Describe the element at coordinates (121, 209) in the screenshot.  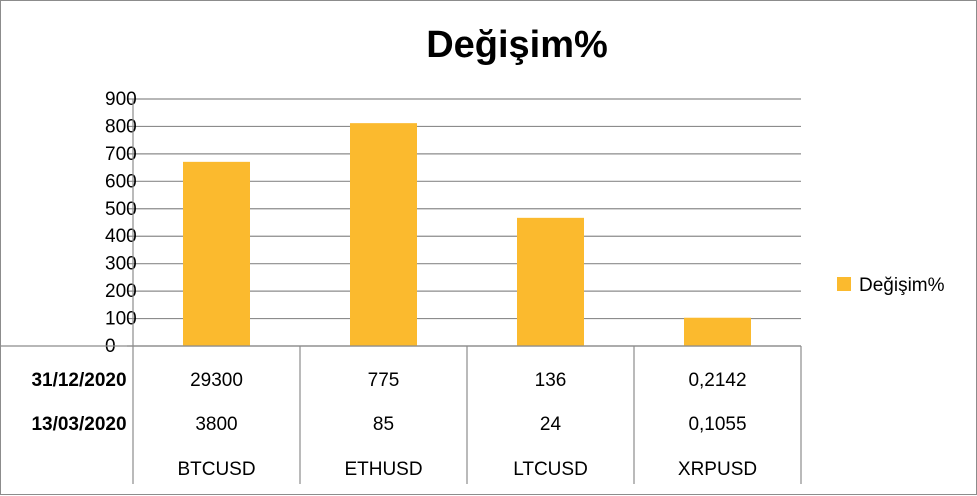
I see `y-tick-label: 500` at that location.